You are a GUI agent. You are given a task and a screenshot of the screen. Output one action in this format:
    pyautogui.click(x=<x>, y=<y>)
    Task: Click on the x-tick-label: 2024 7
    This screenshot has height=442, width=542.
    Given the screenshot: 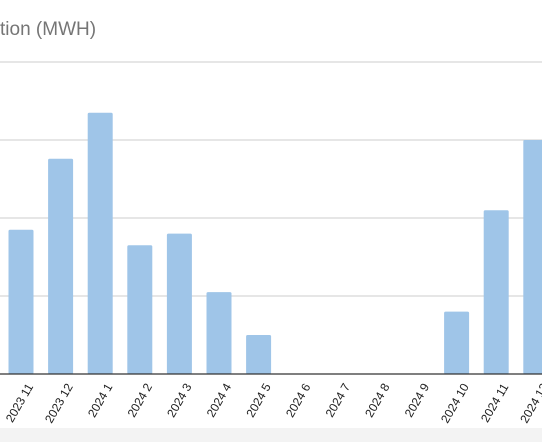 What is the action you would take?
    pyautogui.click(x=338, y=400)
    